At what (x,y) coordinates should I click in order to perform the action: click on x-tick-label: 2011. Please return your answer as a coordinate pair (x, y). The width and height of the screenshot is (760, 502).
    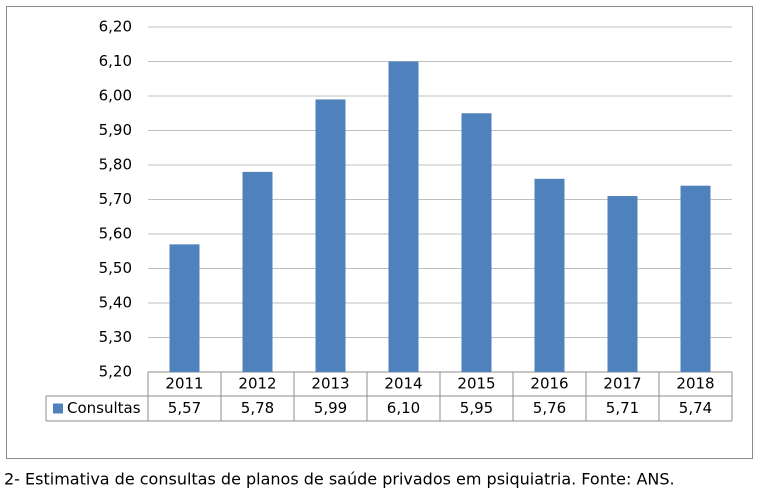
    Looking at the image, I should click on (184, 384).